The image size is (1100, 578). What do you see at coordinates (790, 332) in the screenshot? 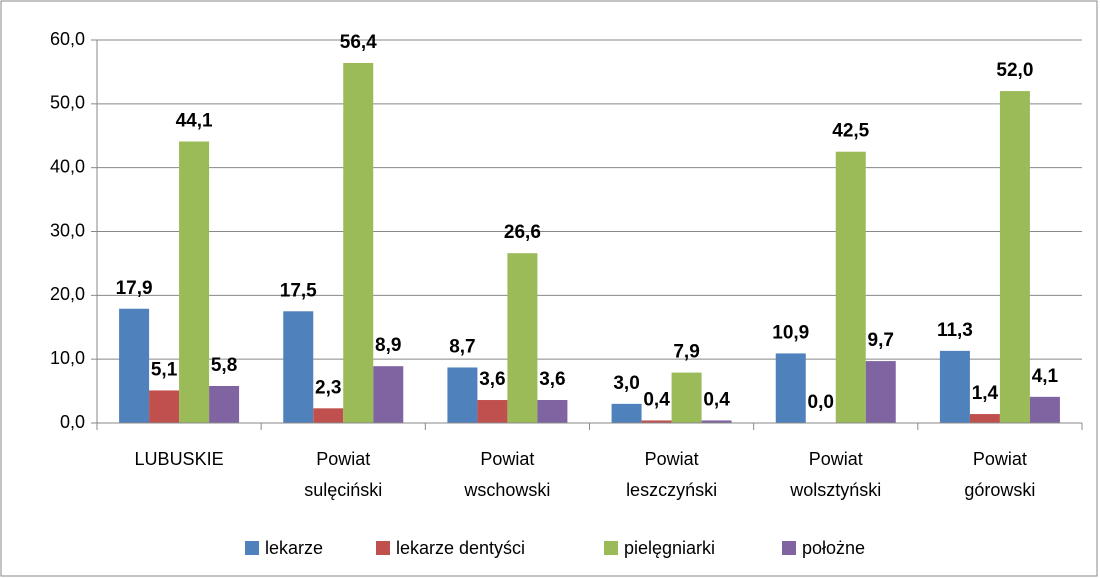
I see `value-label: 10,9` at bounding box center [790, 332].